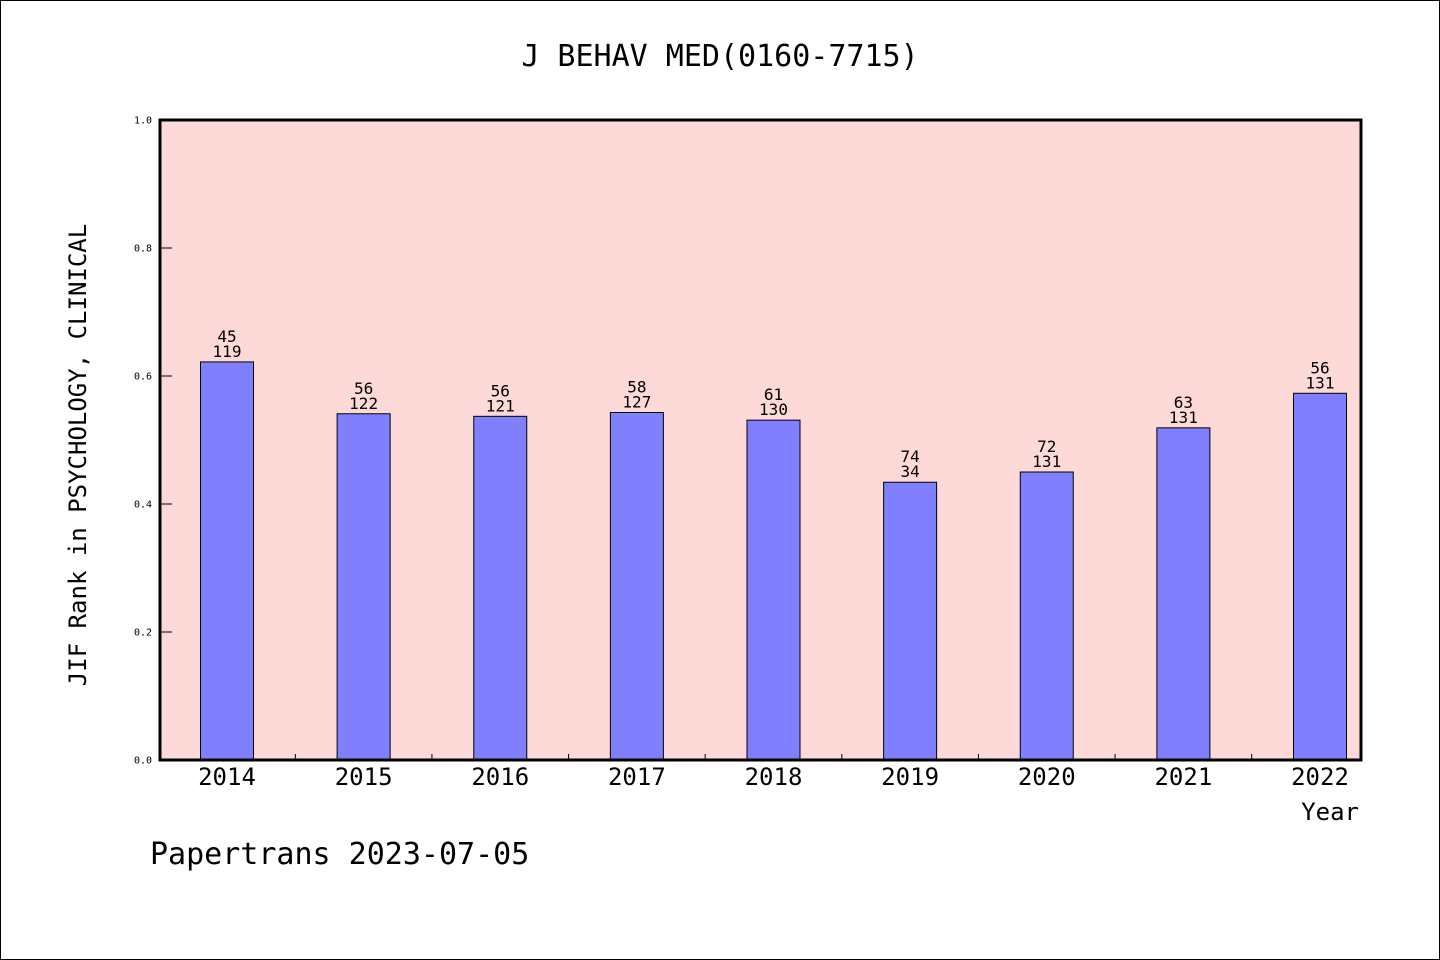 The width and height of the screenshot is (1440, 960). I want to click on y-tick-label: 0.2, so click(143, 633).